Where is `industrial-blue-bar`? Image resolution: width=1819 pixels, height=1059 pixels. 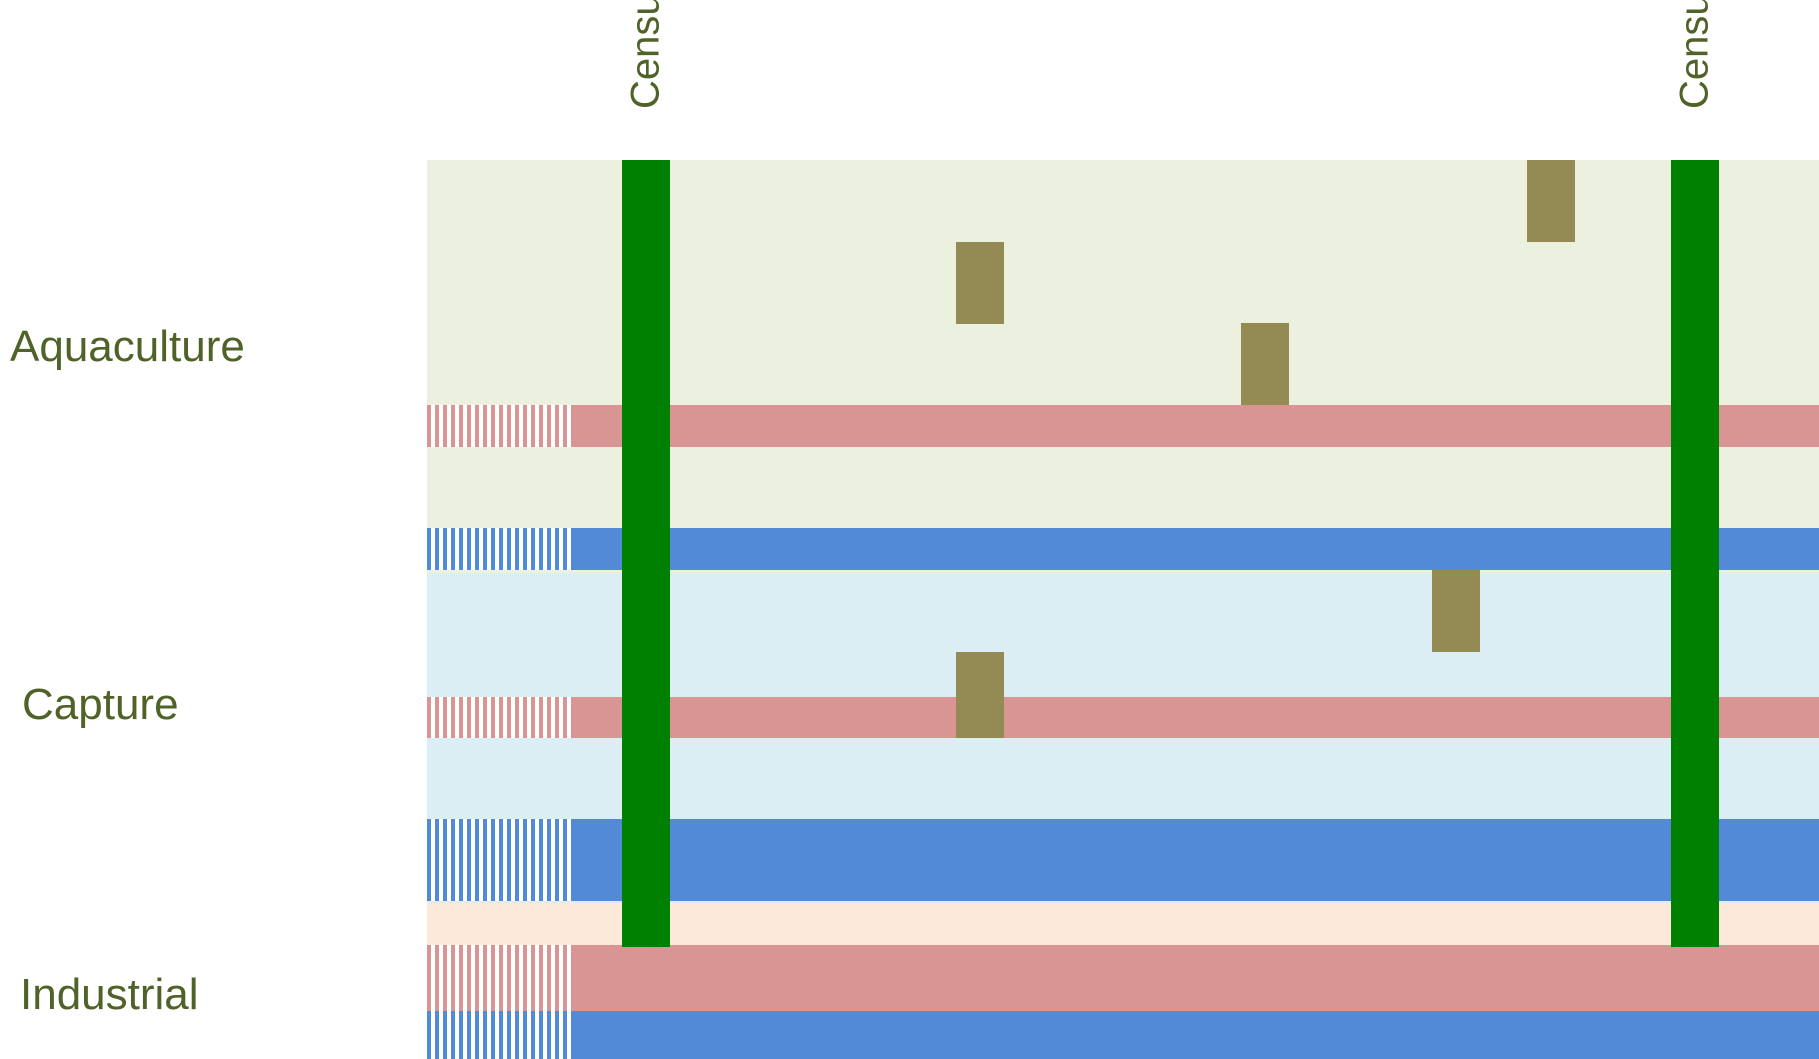 industrial-blue-bar is located at coordinates (1123, 1035).